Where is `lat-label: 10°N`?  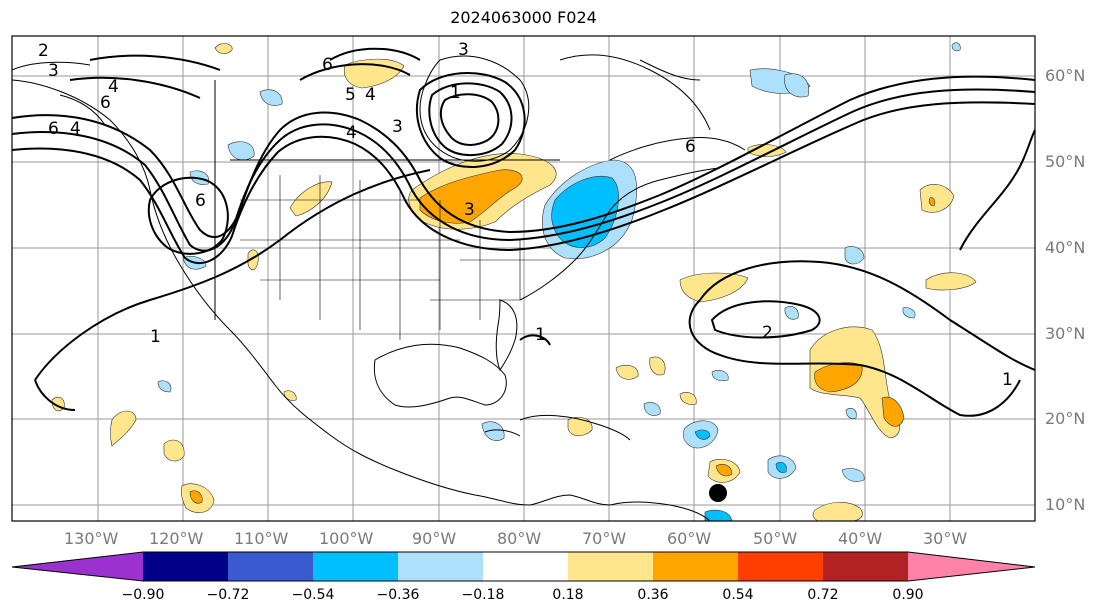 lat-label: 10°N is located at coordinates (1065, 504).